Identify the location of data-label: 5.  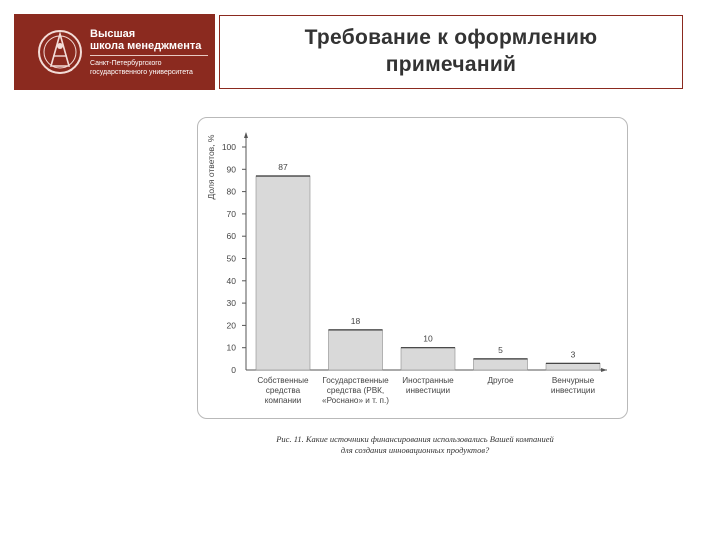
(500, 350).